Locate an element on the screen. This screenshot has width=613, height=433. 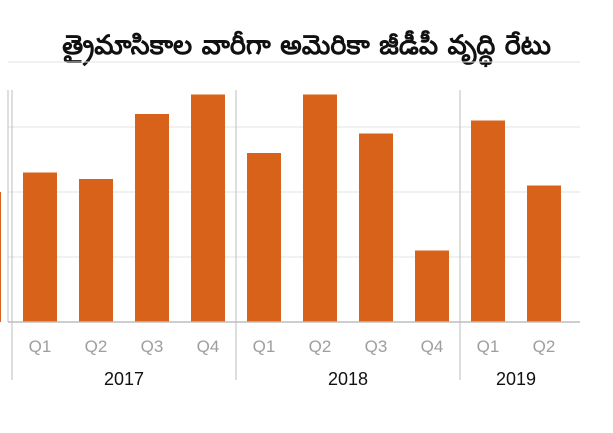
year-group-label: 2019 is located at coordinates (516, 379).